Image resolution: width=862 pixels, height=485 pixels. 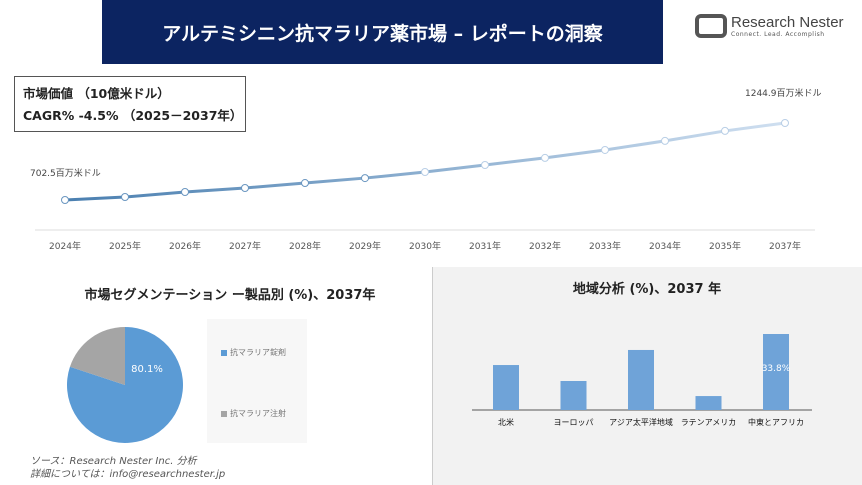 I want to click on x-tick-label: 2033年, so click(x=605, y=246).